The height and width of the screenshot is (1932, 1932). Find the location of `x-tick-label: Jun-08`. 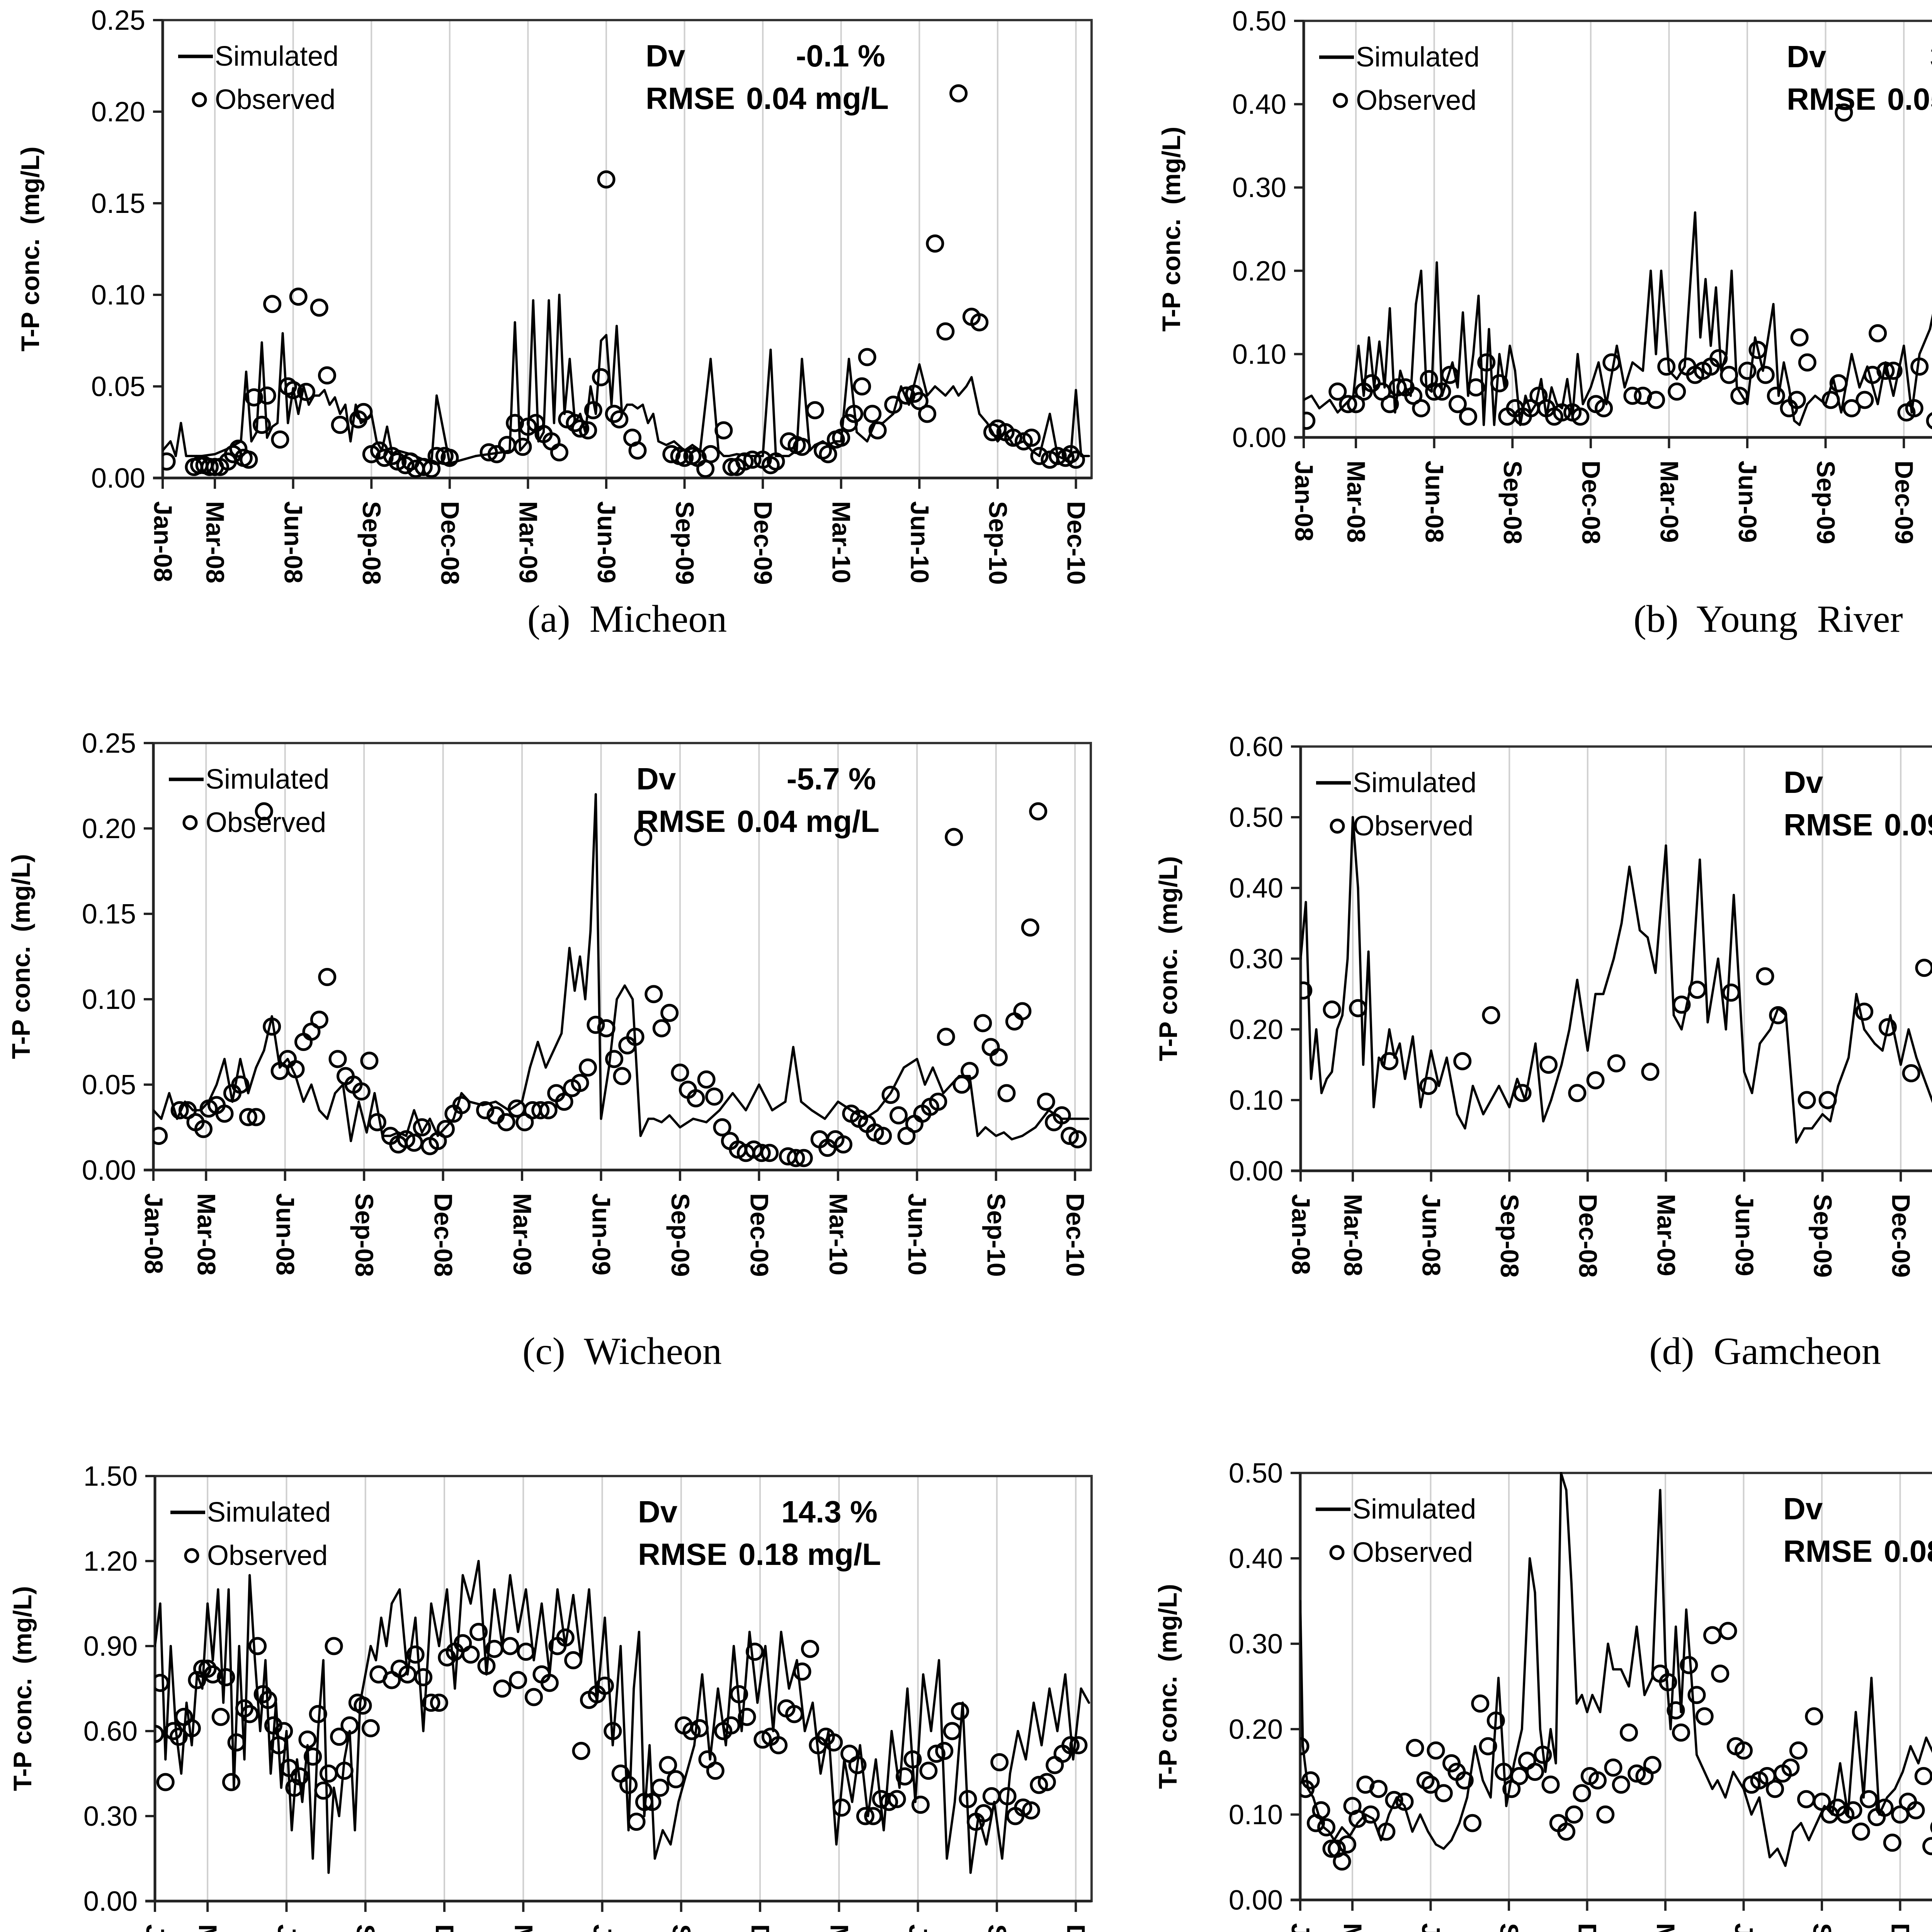

x-tick-label: Jun-08 is located at coordinates (294, 542).